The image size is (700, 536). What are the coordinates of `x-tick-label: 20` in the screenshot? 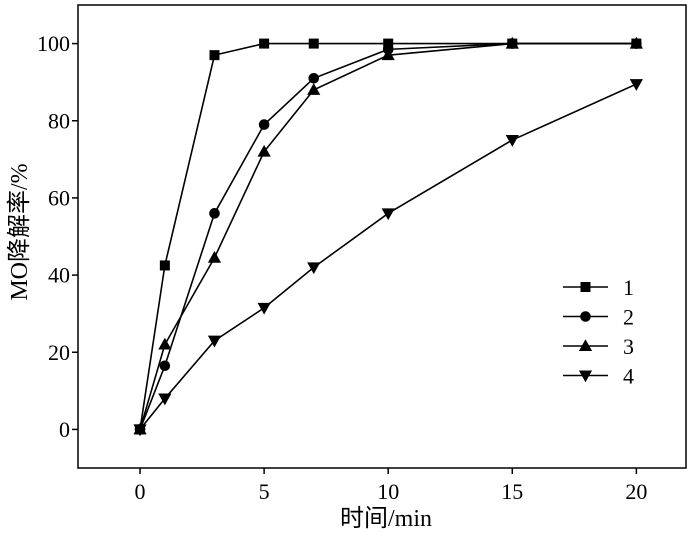 It's located at (636, 491).